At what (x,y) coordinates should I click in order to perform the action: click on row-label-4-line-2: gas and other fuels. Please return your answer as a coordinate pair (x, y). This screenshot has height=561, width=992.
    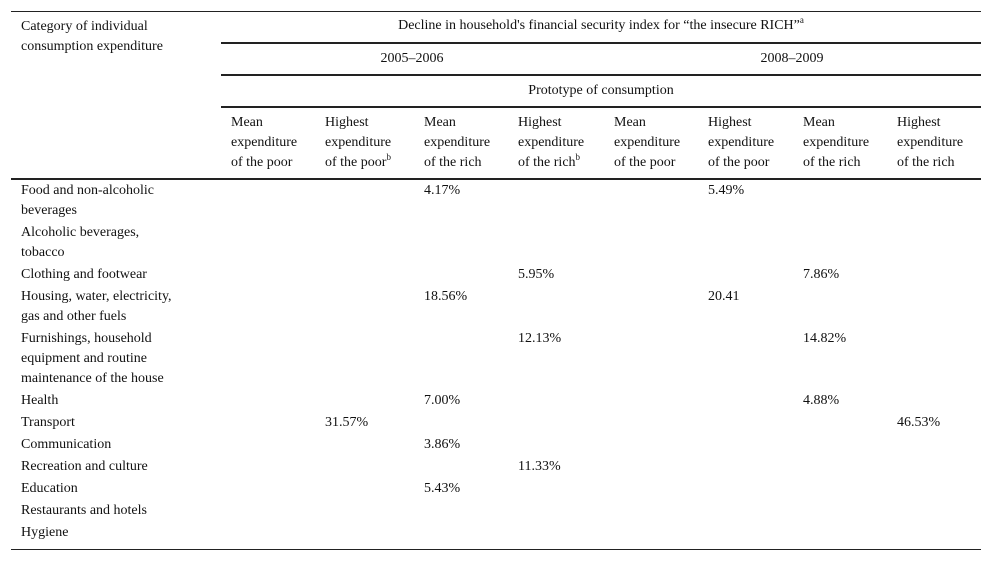
    Looking at the image, I should click on (74, 316).